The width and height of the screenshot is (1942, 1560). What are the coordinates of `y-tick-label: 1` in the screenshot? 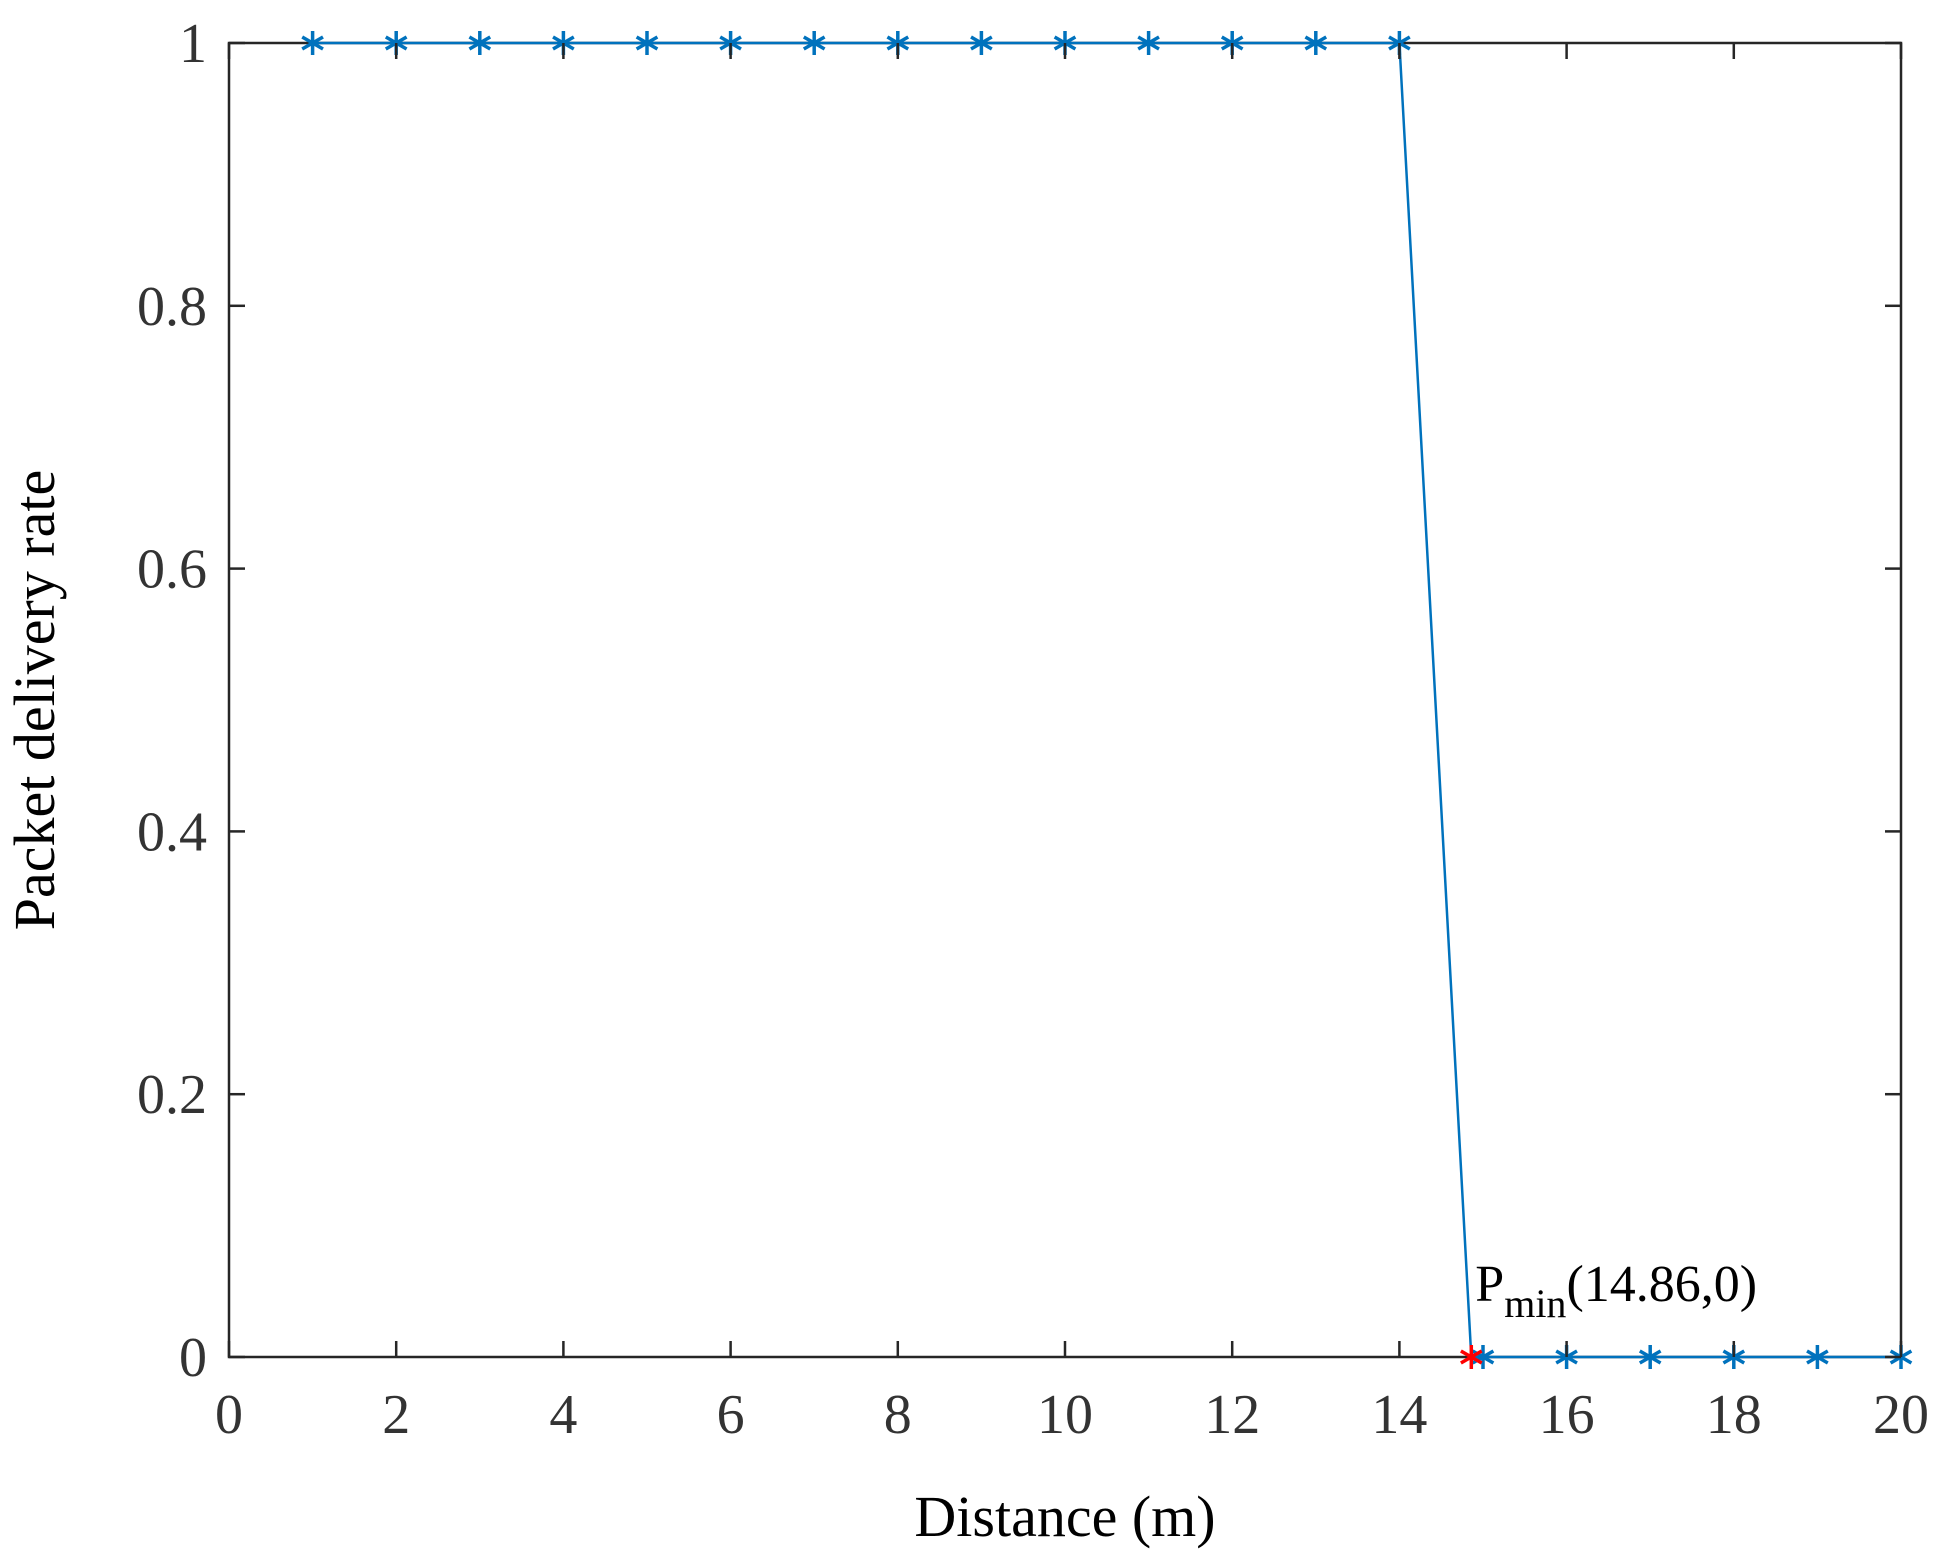 It's located at (193, 44).